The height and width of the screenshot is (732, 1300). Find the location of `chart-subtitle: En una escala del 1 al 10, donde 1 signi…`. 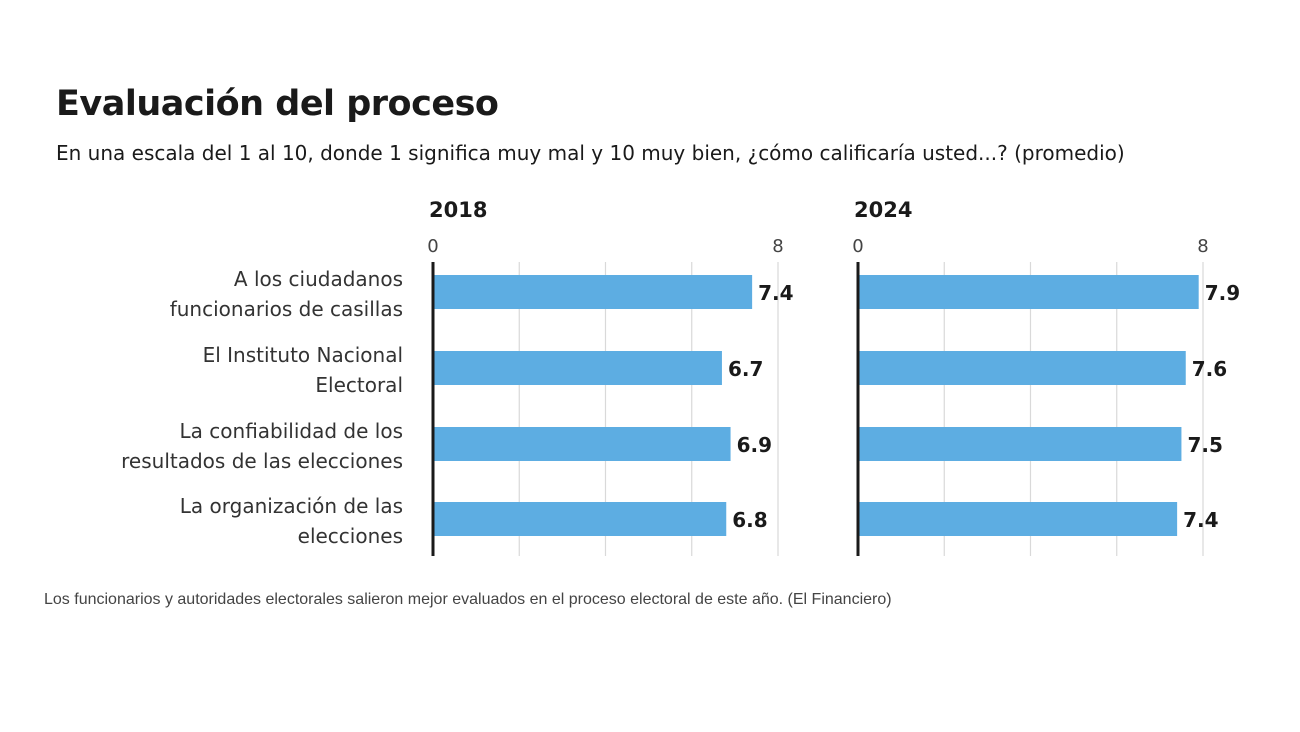

chart-subtitle: En una escala del 1 al 10, donde 1 signi… is located at coordinates (590, 153).